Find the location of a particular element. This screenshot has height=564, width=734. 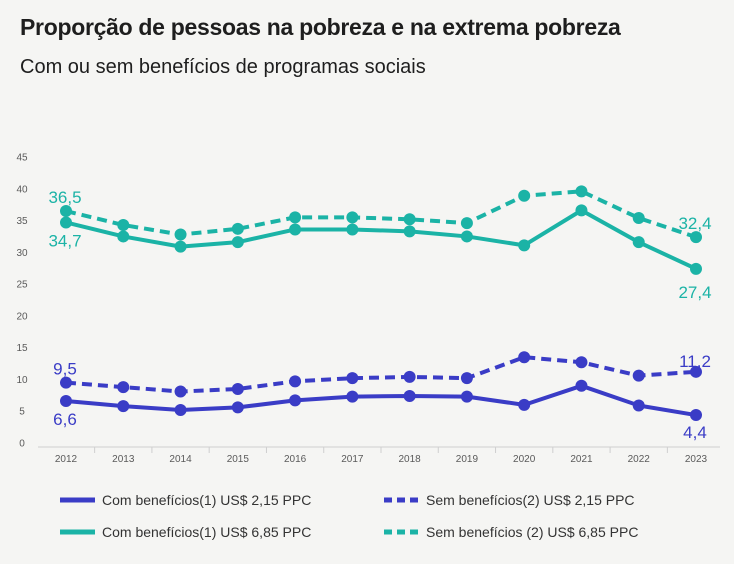

x-tick-label: 2017 is located at coordinates (352, 459).